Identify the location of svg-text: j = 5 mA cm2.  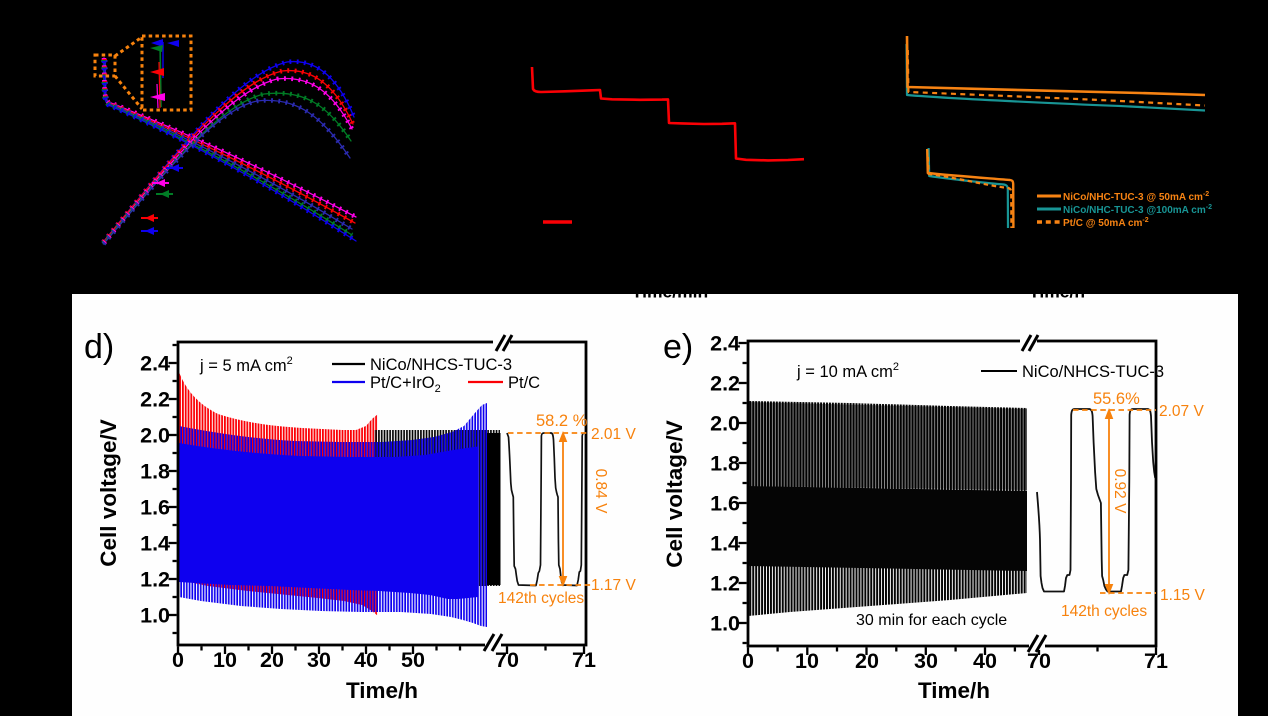
(246, 365).